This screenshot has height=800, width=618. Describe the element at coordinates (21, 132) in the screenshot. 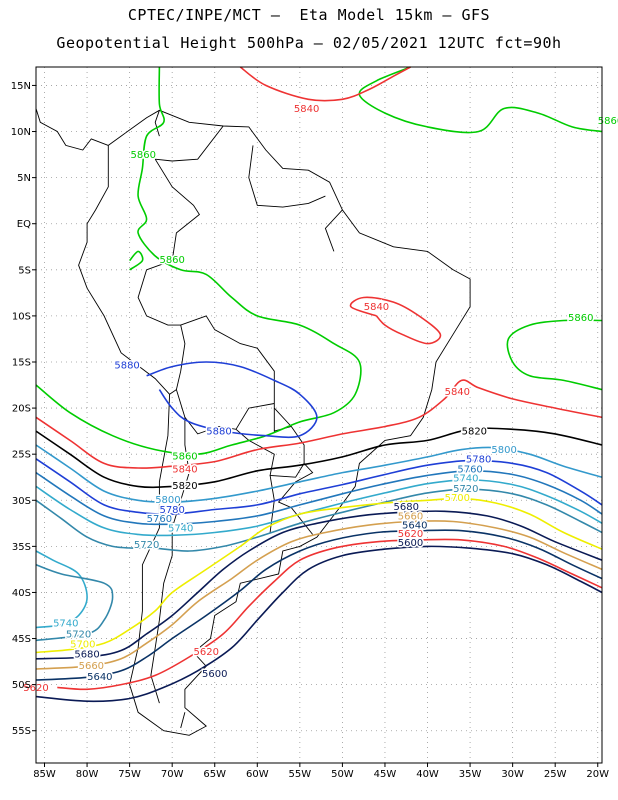

I see `lat-tick-label: 10N` at that location.